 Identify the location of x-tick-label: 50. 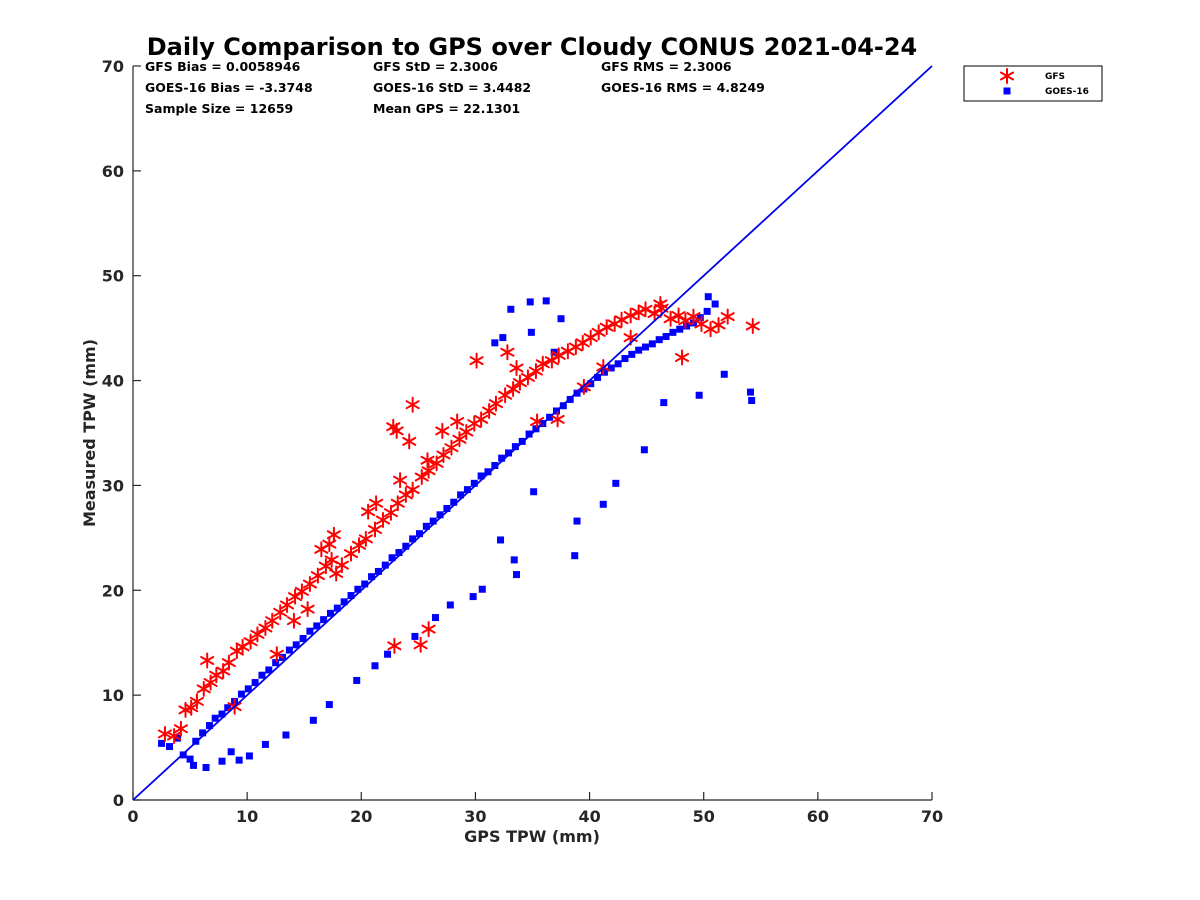
(704, 816).